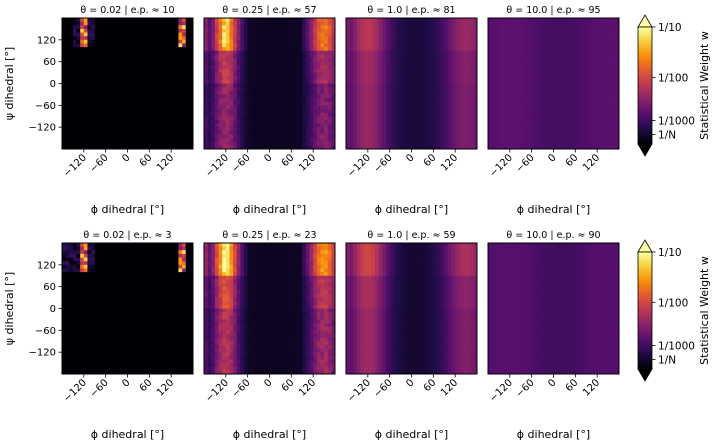 The image size is (717, 440). What do you see at coordinates (46, 40) in the screenshot?
I see `y-tick-label: 120` at bounding box center [46, 40].